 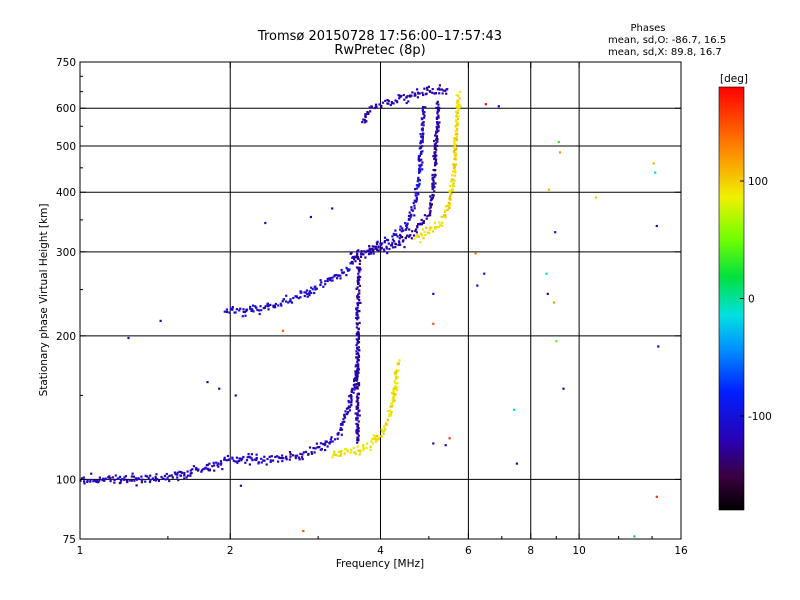 I want to click on x-tick-label: 6, so click(x=468, y=551).